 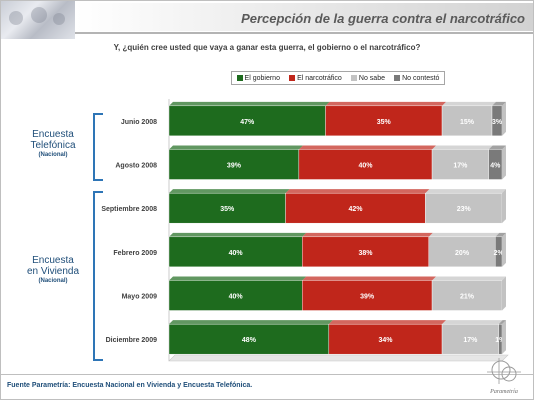 I want to click on data-label: 3%, so click(x=497, y=122).